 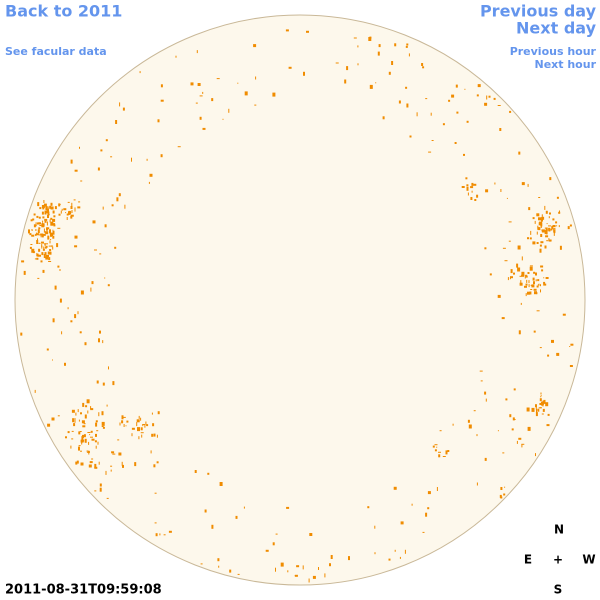 What do you see at coordinates (56, 51) in the screenshot?
I see `facular-link: See facular data` at bounding box center [56, 51].